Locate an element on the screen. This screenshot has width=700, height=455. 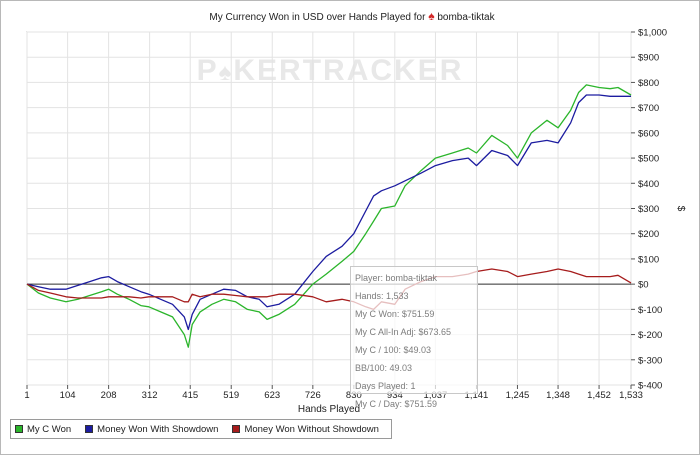
tooltip-per-100: My C / 100: $49.03 is located at coordinates (393, 350).